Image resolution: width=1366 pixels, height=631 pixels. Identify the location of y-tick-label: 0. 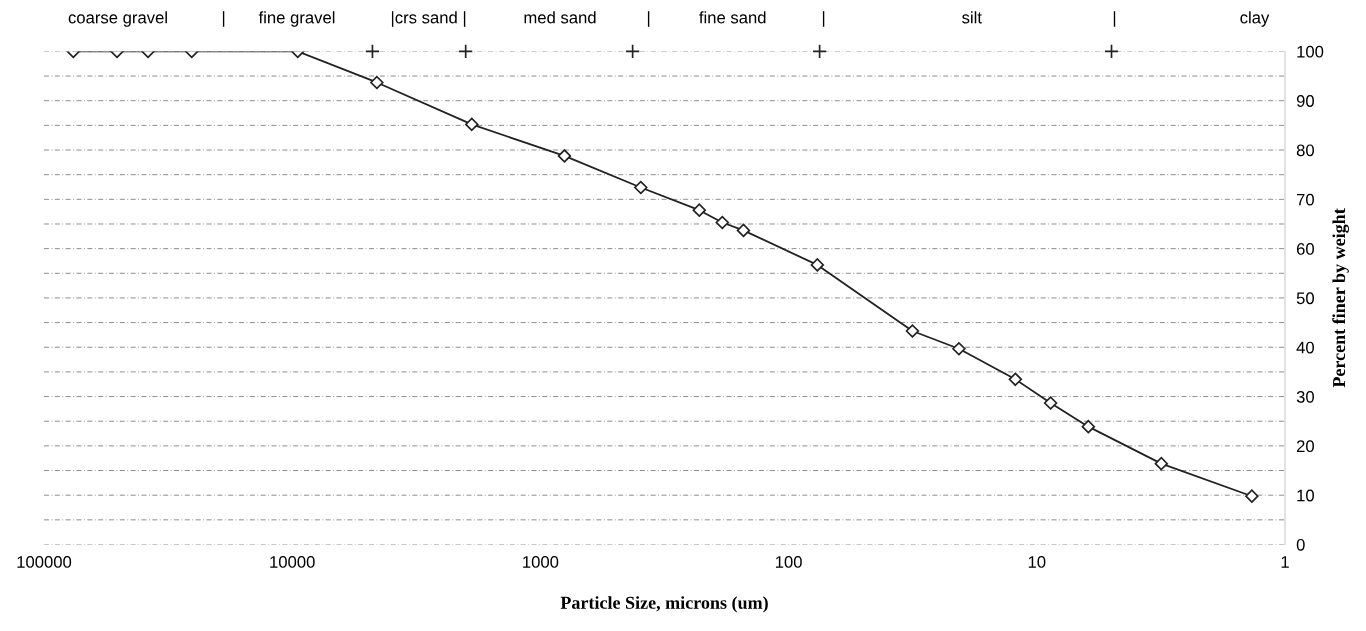
(1300, 544).